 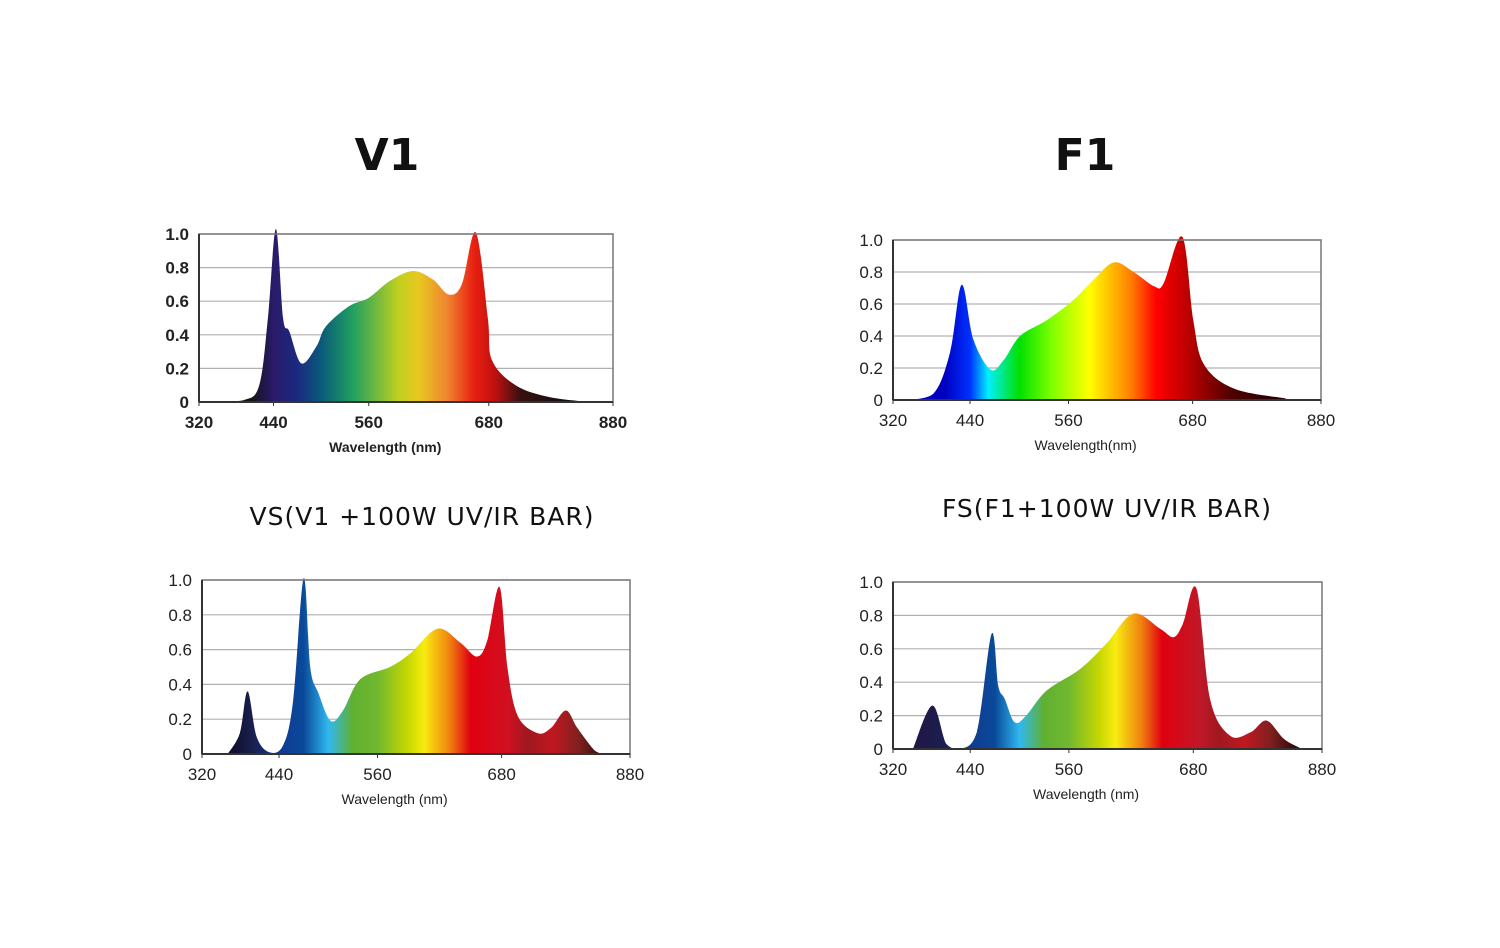 What do you see at coordinates (1085, 155) in the screenshot?
I see `chart-title-f1: F1` at bounding box center [1085, 155].